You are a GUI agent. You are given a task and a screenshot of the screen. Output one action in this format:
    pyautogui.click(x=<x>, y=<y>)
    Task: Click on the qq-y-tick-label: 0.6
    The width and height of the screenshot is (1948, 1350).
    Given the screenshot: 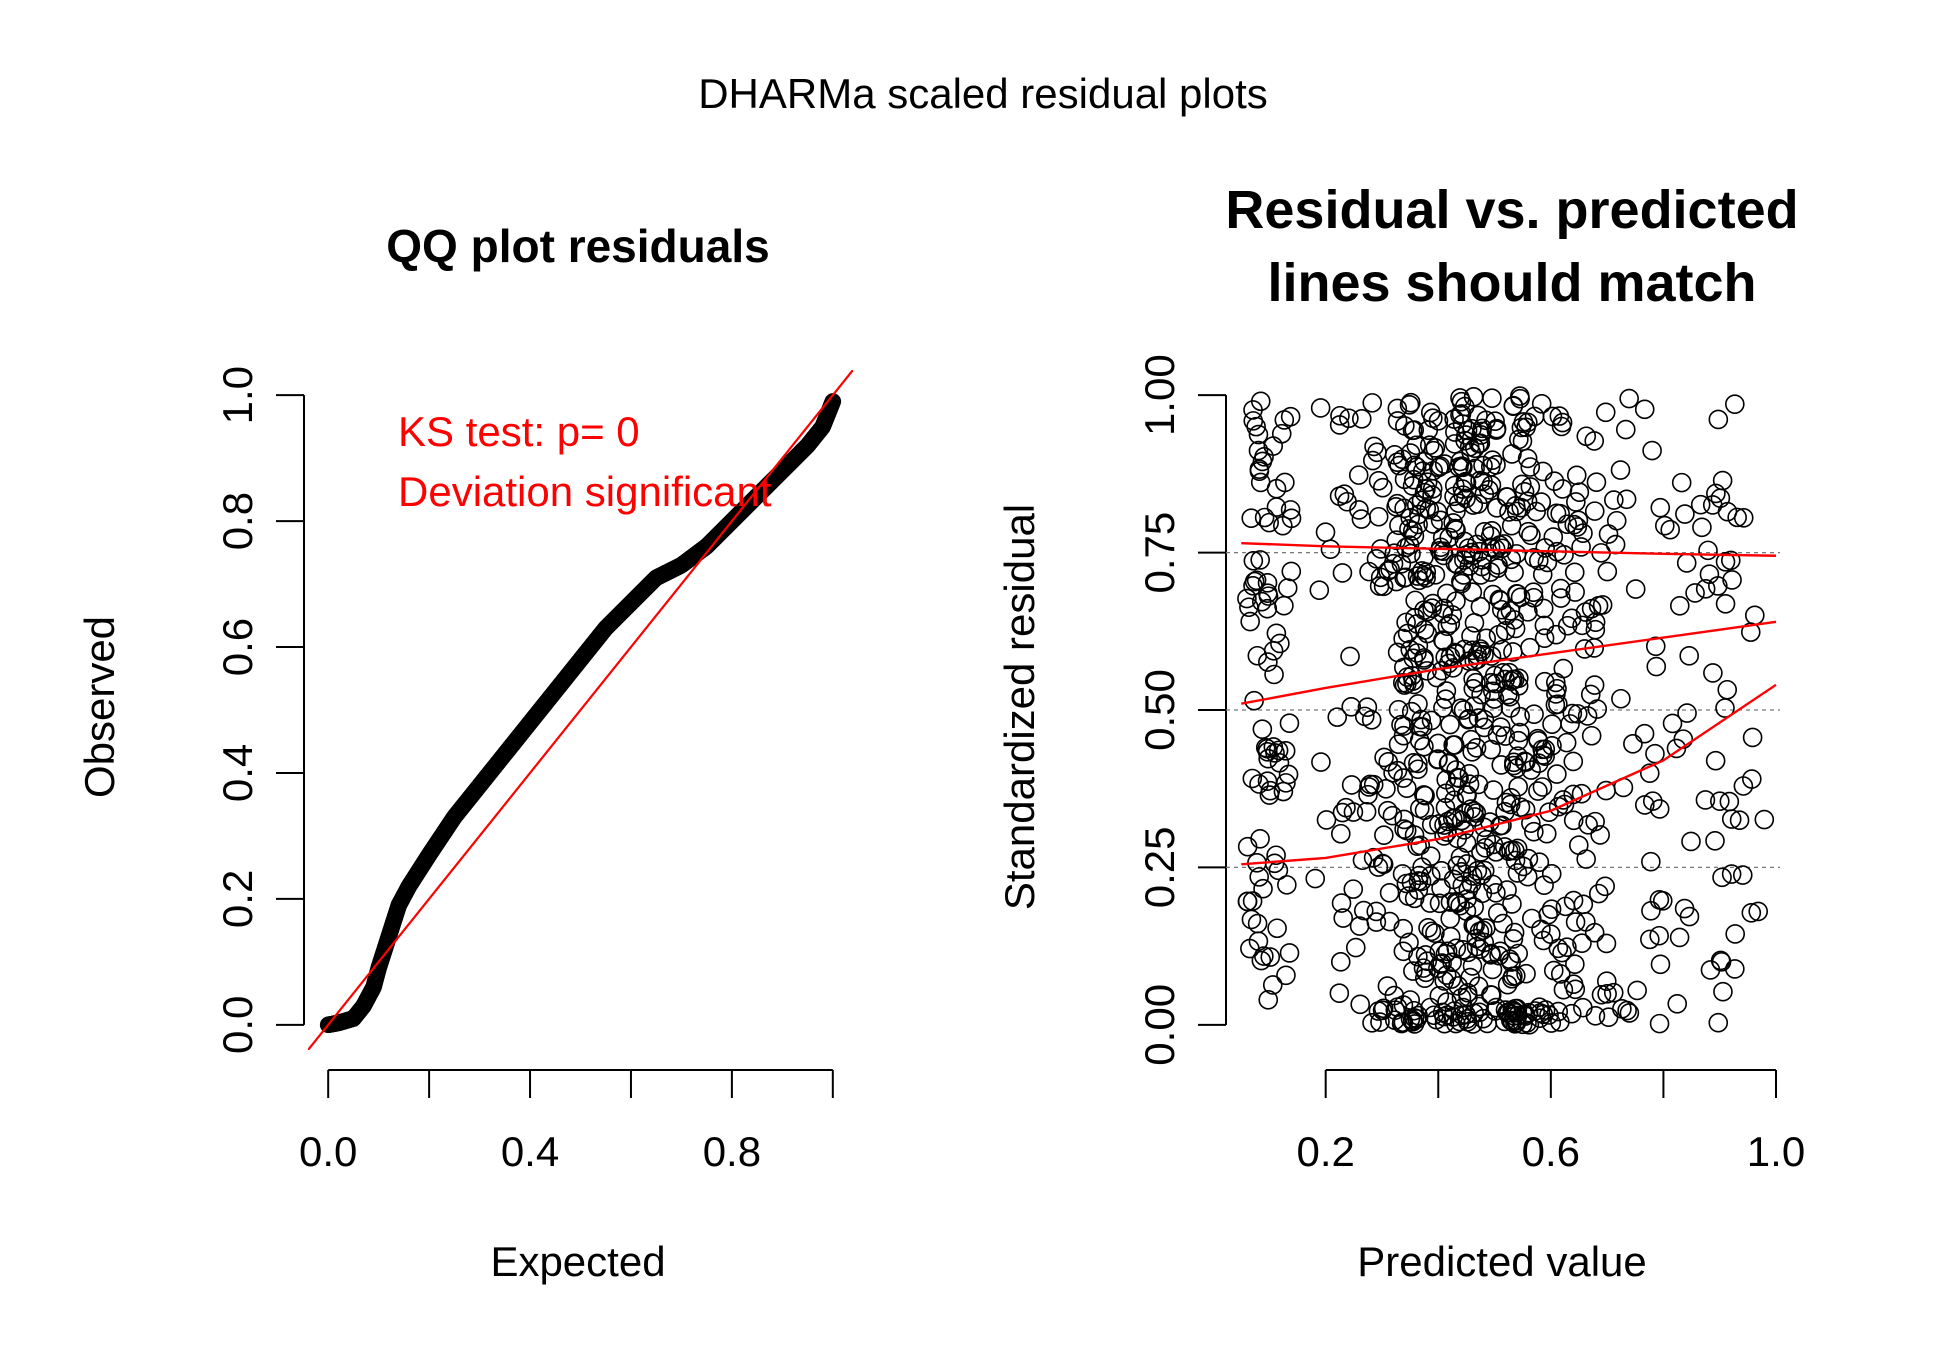 What is the action you would take?
    pyautogui.click(x=237, y=647)
    